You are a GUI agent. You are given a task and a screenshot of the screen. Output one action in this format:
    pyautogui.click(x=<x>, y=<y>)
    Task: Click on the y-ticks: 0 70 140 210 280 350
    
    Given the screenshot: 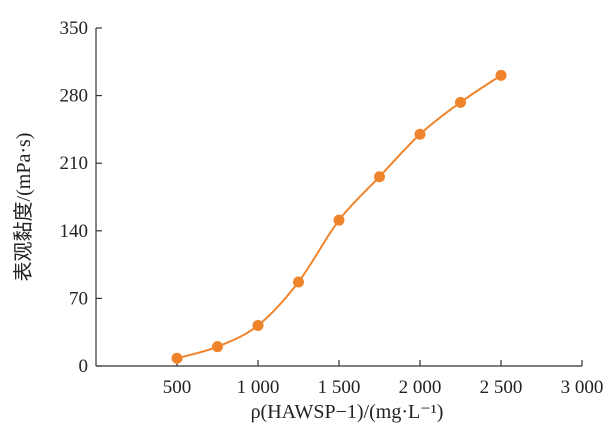 What is the action you would take?
    pyautogui.click(x=81, y=197)
    